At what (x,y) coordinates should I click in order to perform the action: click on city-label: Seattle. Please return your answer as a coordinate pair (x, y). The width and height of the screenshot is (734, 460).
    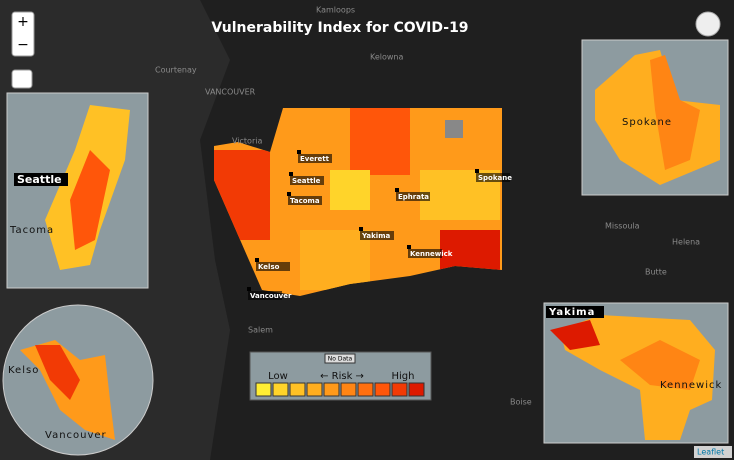
    Looking at the image, I should click on (306, 181).